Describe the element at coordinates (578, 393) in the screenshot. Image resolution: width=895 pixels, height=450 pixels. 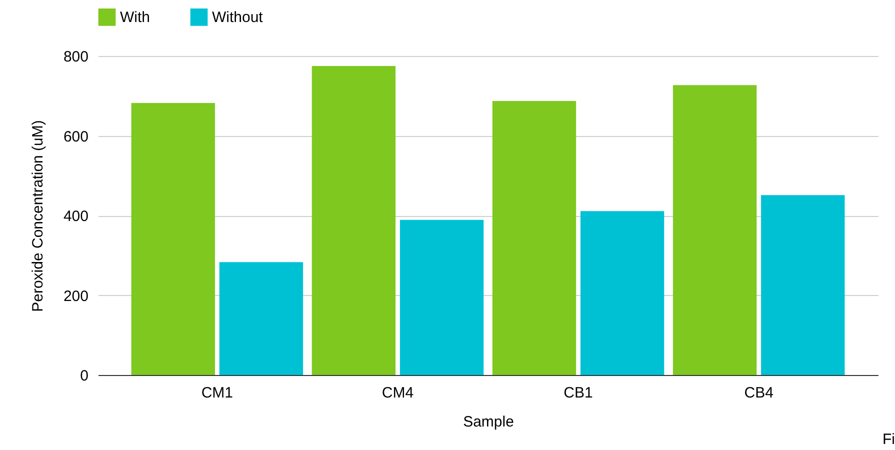
I see `x-tick-label: CB1` at that location.